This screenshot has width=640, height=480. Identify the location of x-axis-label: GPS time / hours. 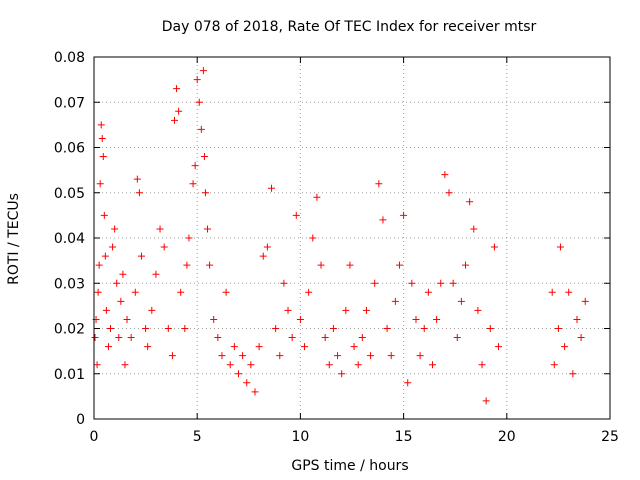
(349, 466).